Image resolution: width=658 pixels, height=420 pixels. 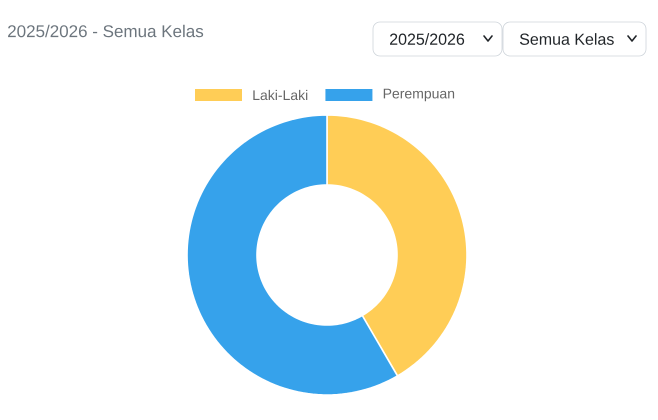 What do you see at coordinates (419, 95) in the screenshot?
I see `legend-label: Perempuan` at bounding box center [419, 95].